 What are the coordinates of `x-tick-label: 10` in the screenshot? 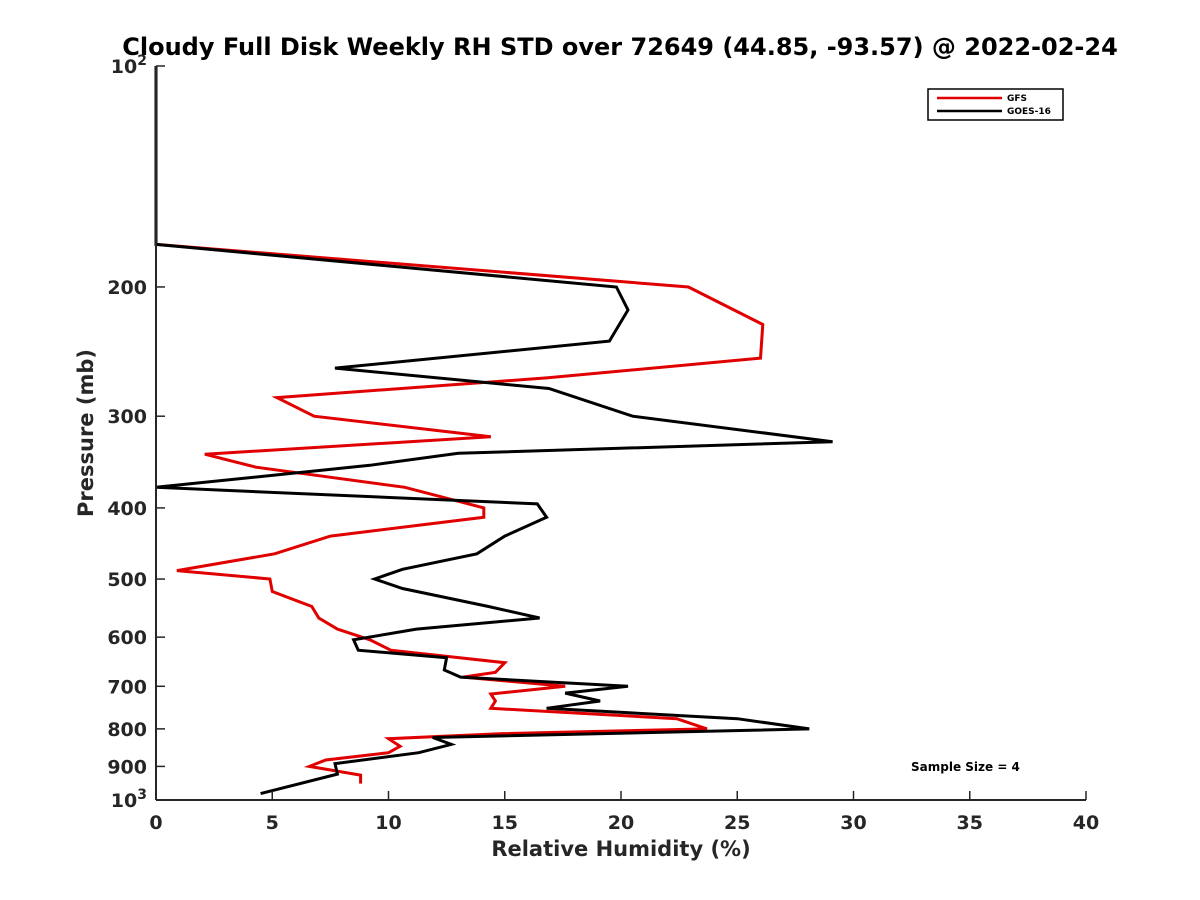 It's located at (388, 823).